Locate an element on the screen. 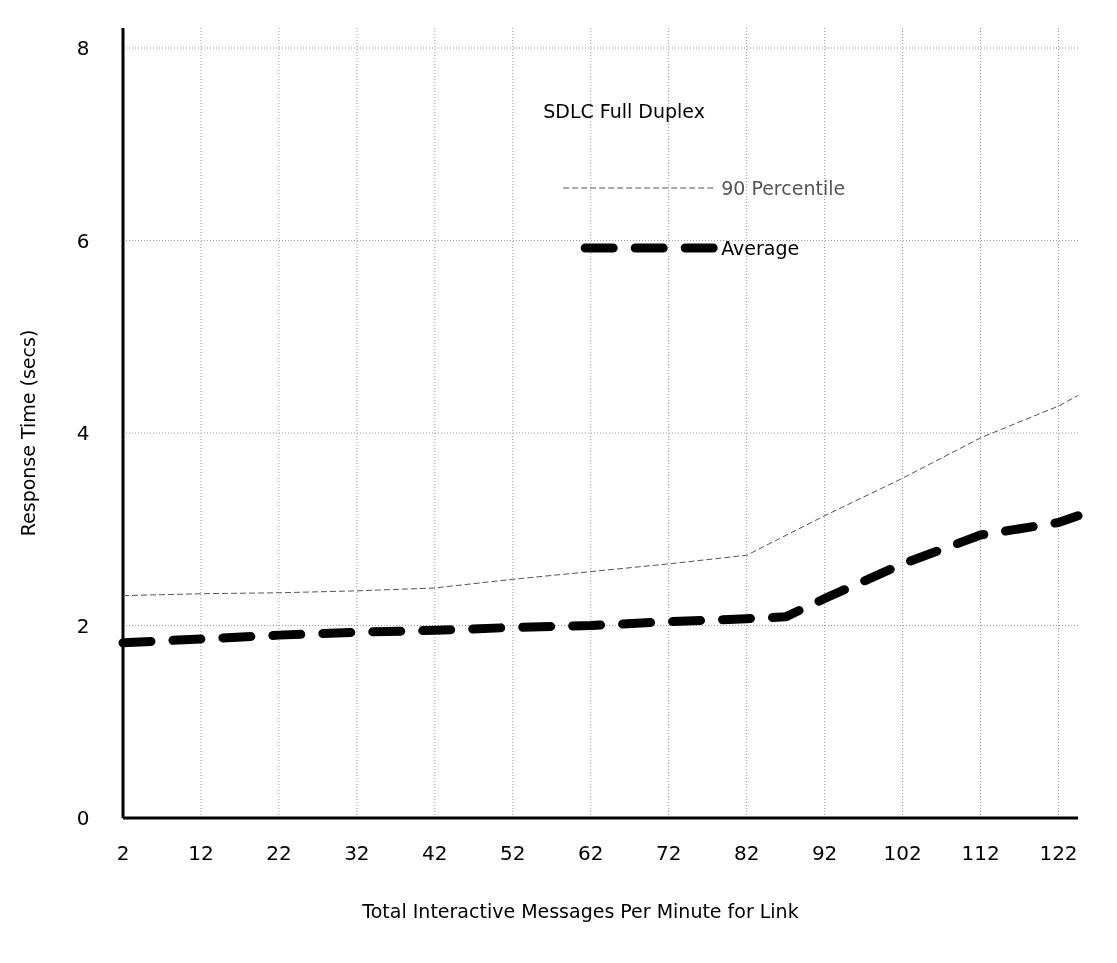  y-axis-title: Response Time (secs) is located at coordinates (28, 433).